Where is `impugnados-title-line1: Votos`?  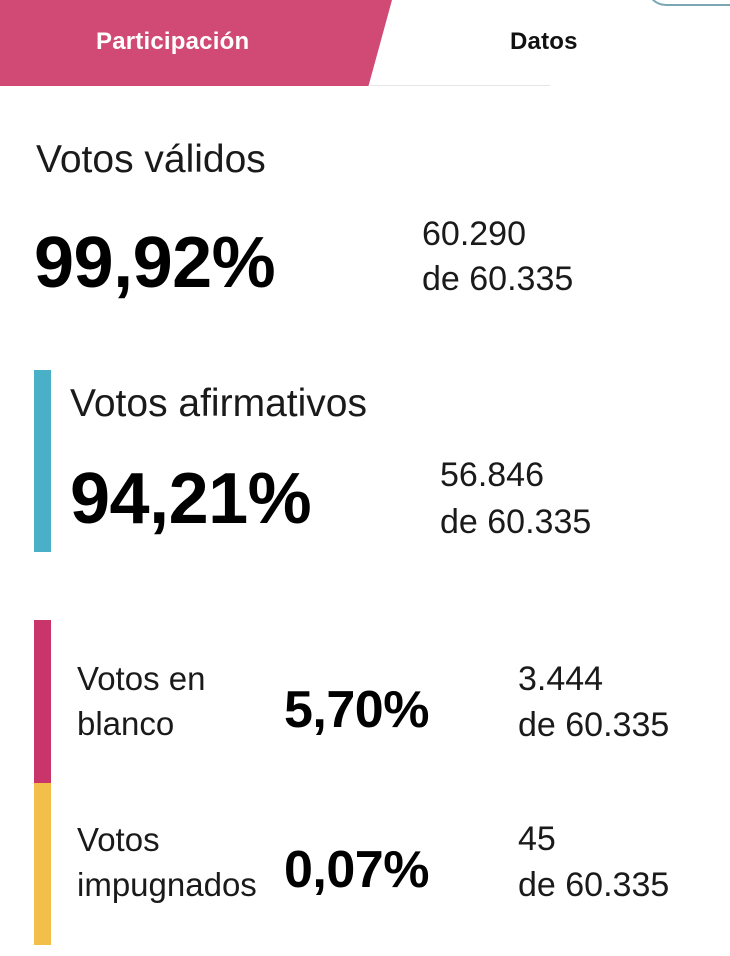 impugnados-title-line1: Votos is located at coordinates (118, 839).